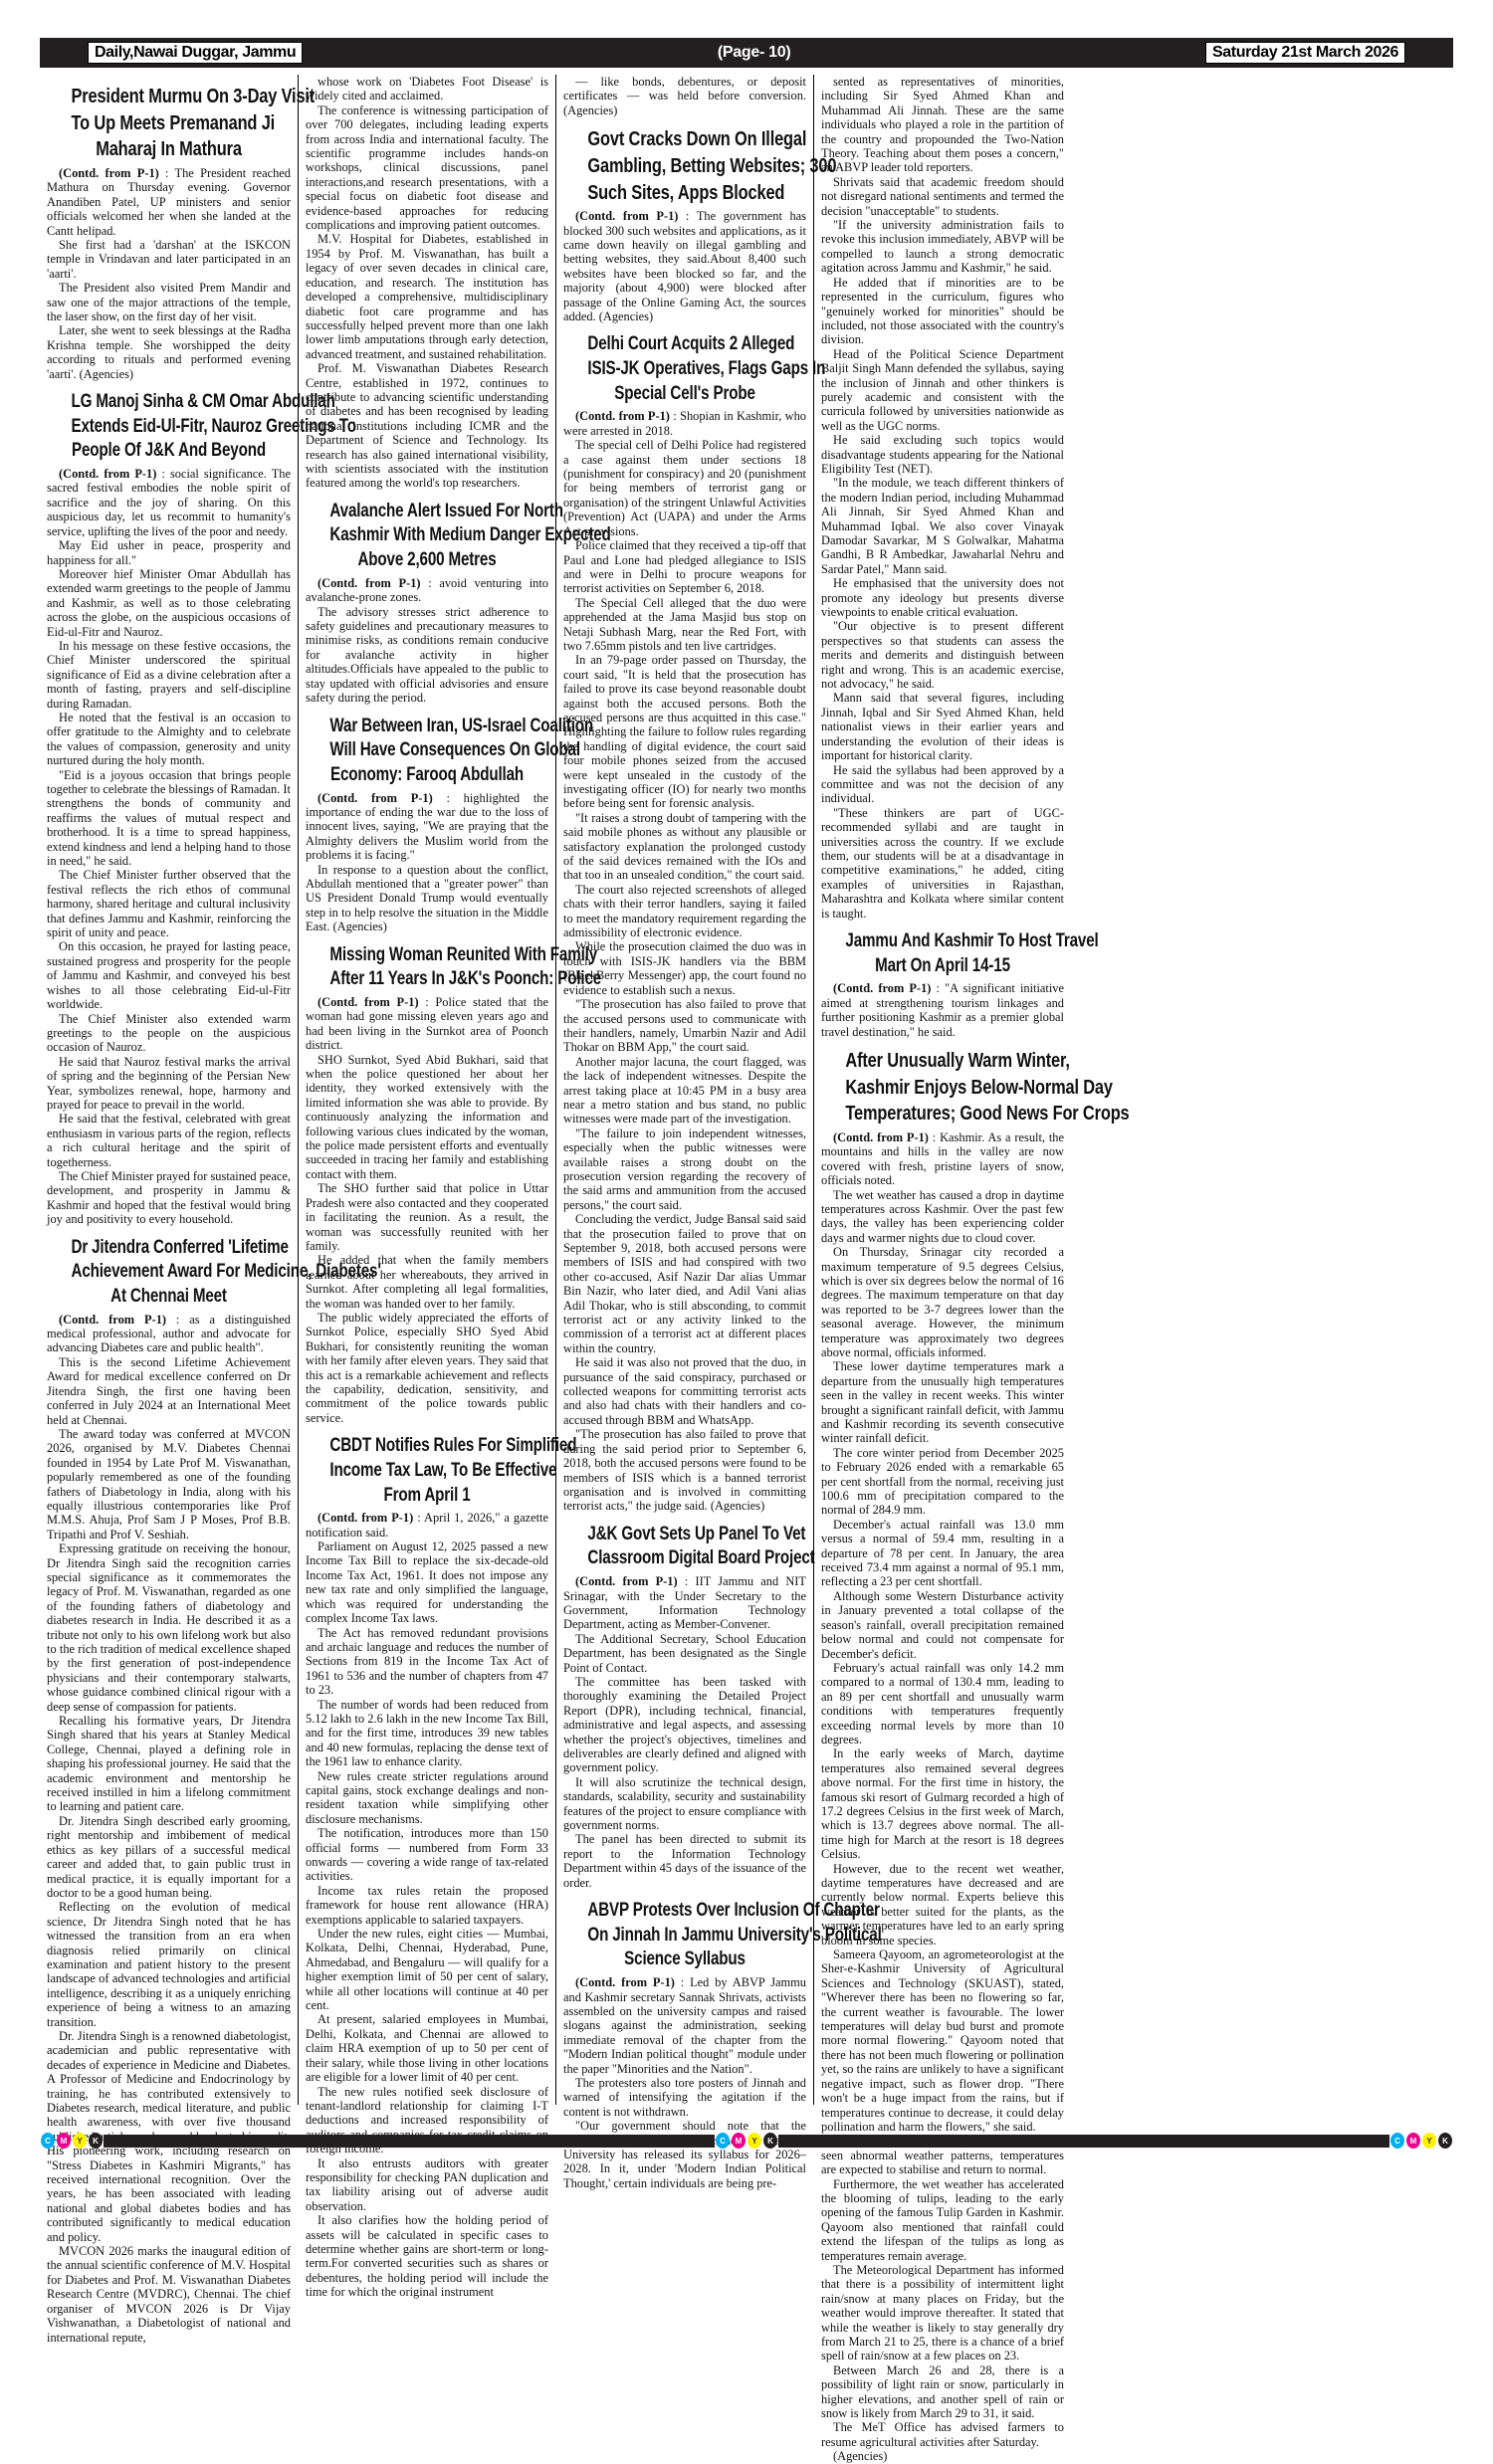 This screenshot has width=1493, height=2464. Describe the element at coordinates (454, 750) in the screenshot. I see `headline-line: Will Have Consequences On Global` at that location.